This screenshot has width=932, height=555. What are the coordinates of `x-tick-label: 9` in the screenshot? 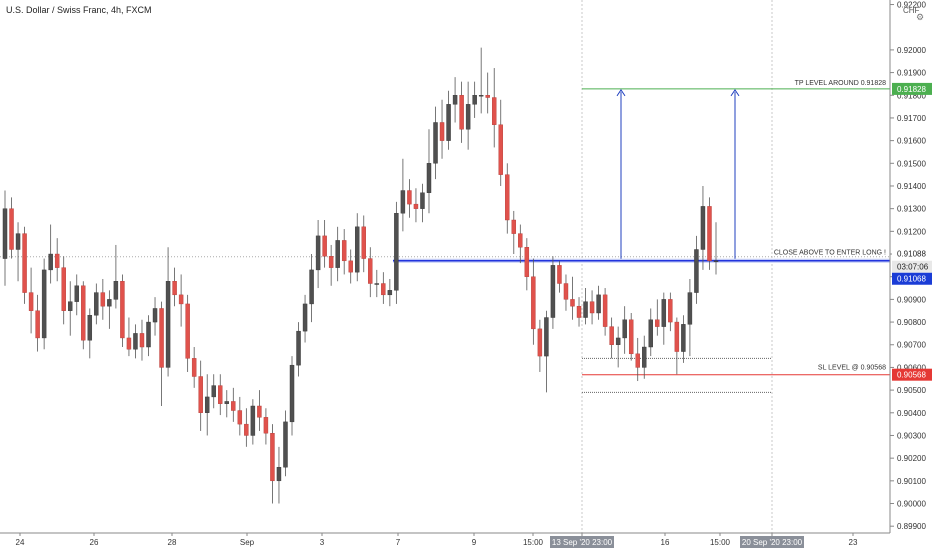 It's located at (474, 542).